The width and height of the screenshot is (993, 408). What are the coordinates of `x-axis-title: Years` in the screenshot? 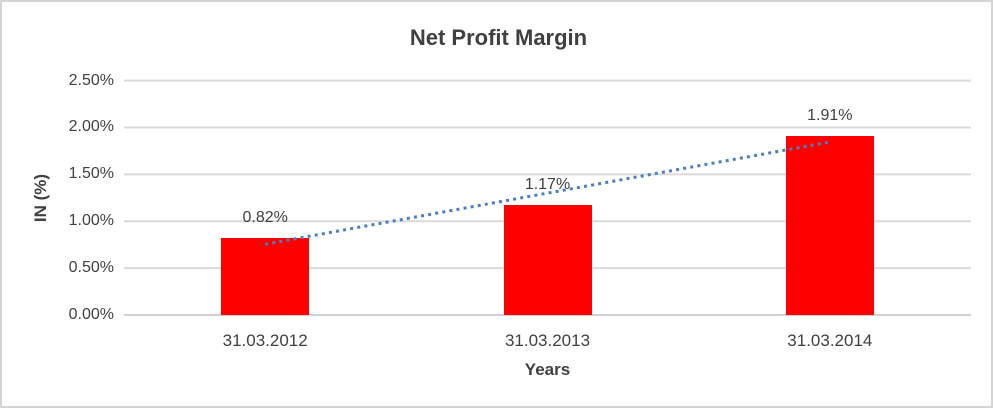 It's located at (547, 369).